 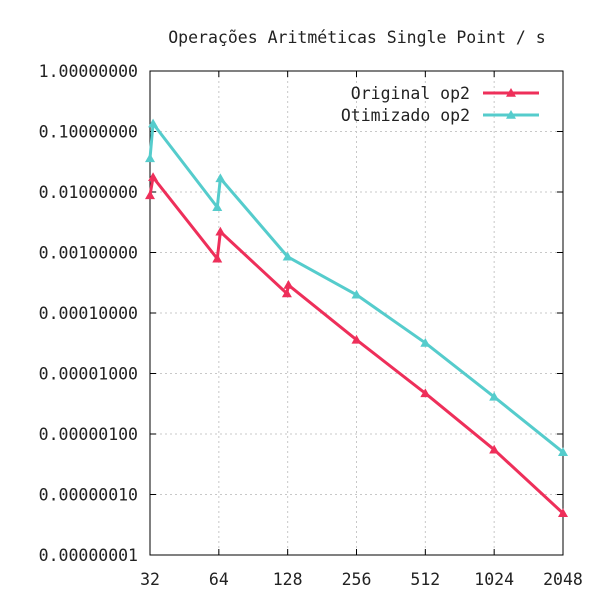 What do you see at coordinates (410, 93) in the screenshot?
I see `legend-label: Original op2` at bounding box center [410, 93].